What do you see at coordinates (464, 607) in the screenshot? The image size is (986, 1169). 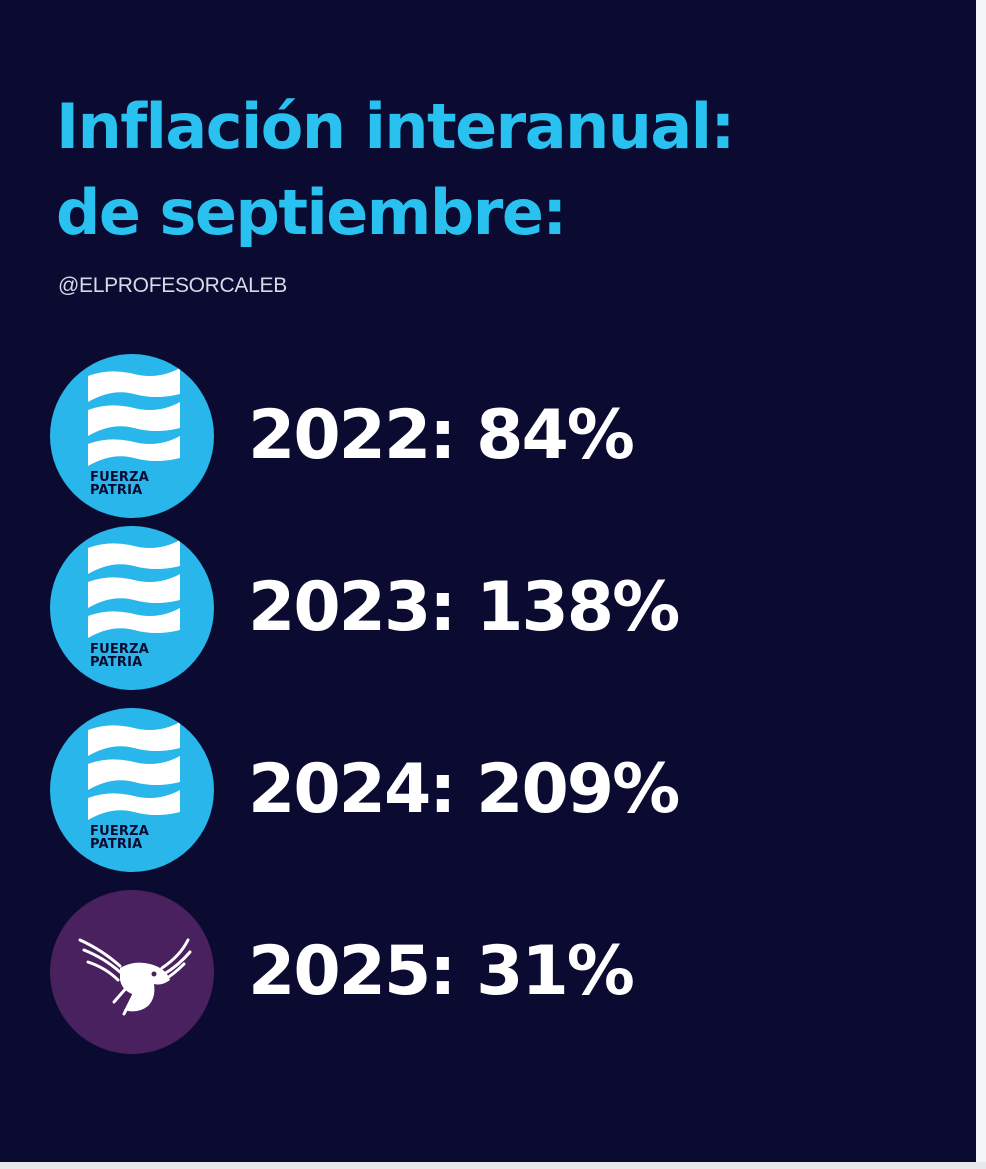 I see `inflation-value: 2023: 138%` at bounding box center [464, 607].